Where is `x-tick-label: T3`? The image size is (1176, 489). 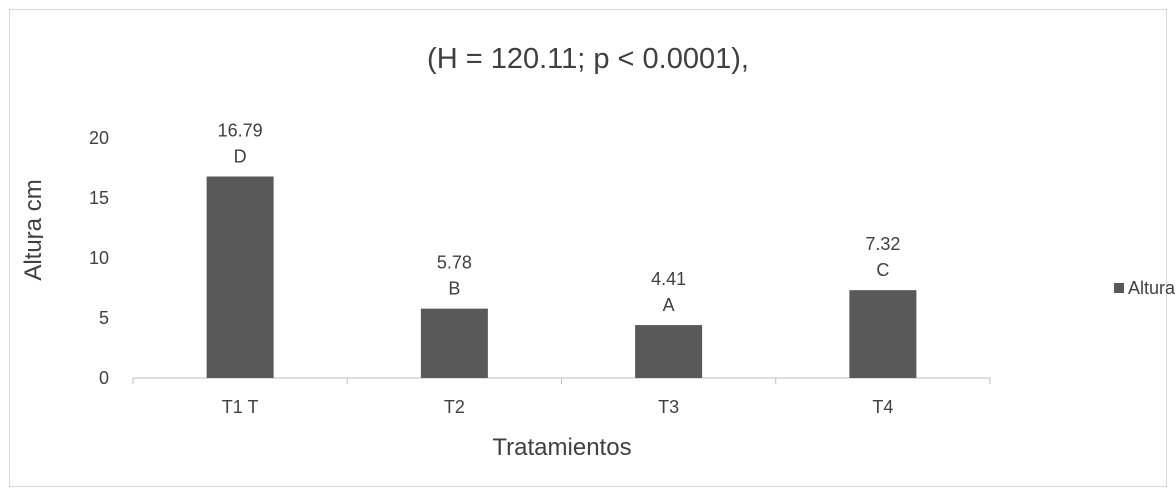 x-tick-label: T3 is located at coordinates (668, 407).